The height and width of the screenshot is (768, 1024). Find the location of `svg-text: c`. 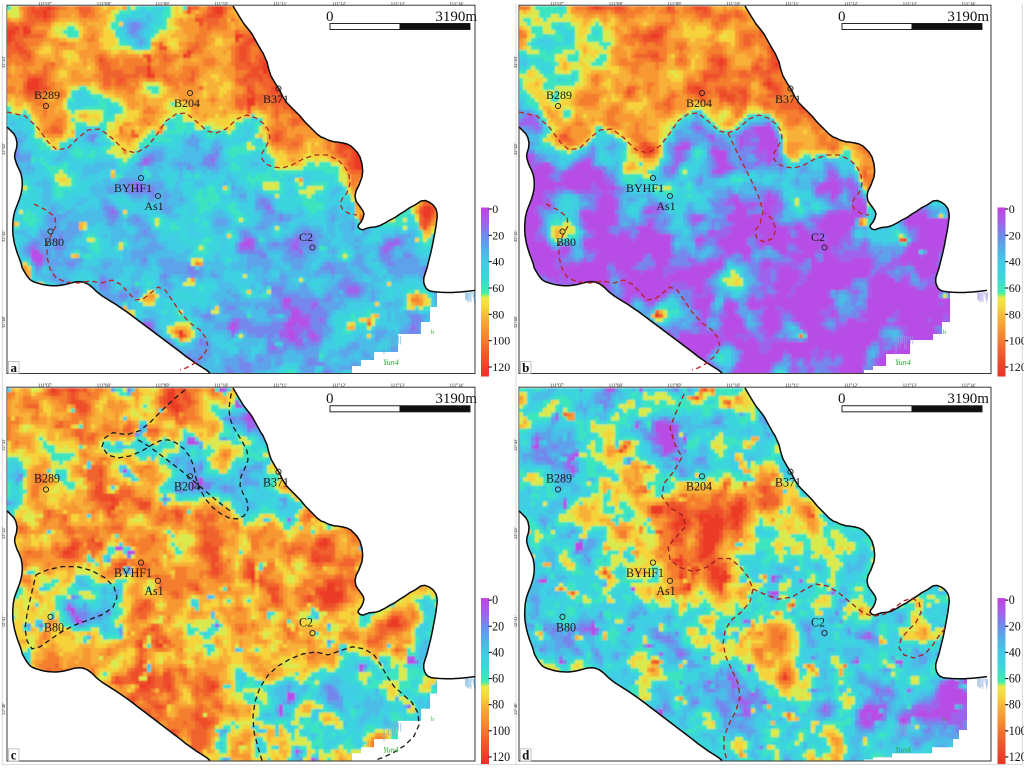

svg-text: c is located at coordinates (14, 754).